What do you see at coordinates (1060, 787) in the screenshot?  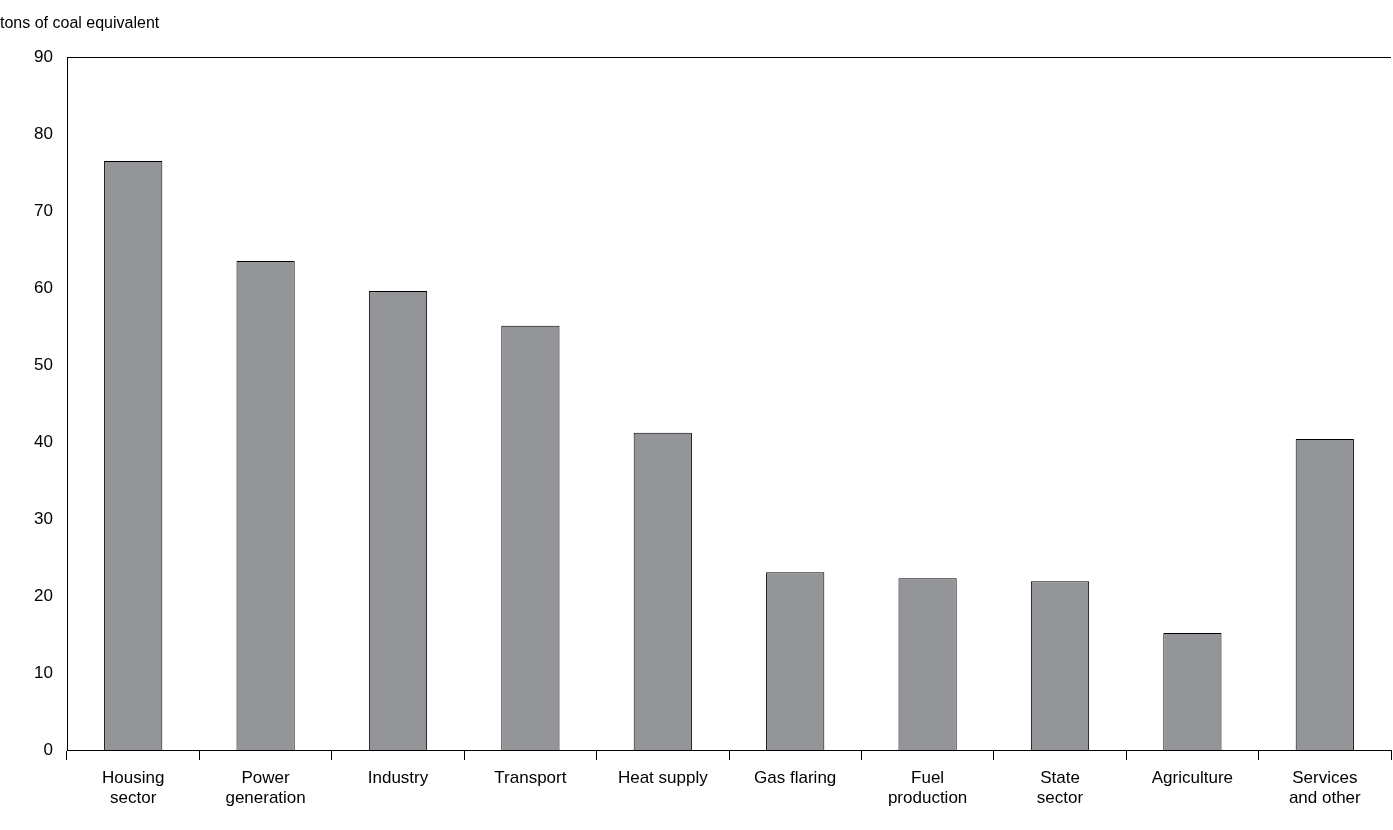 I see `x-tick-label: State sector` at bounding box center [1060, 787].